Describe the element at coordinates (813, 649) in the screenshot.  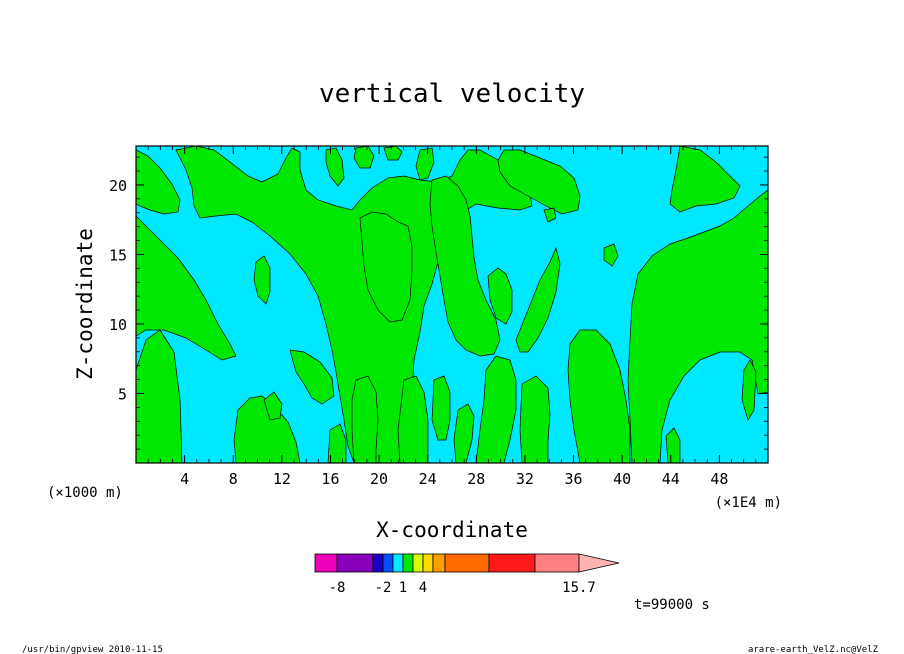
I see `footer-right: arare-earth_VelZ.nc@VelZ` at that location.